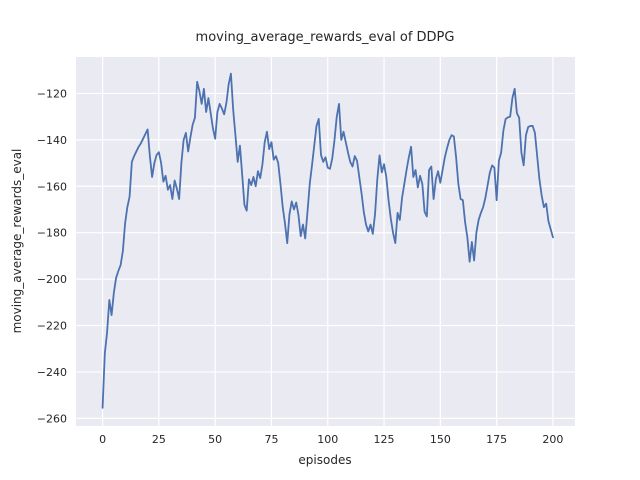 This screenshot has height=480, width=640. I want to click on x-axis-label: episodes, so click(324, 460).